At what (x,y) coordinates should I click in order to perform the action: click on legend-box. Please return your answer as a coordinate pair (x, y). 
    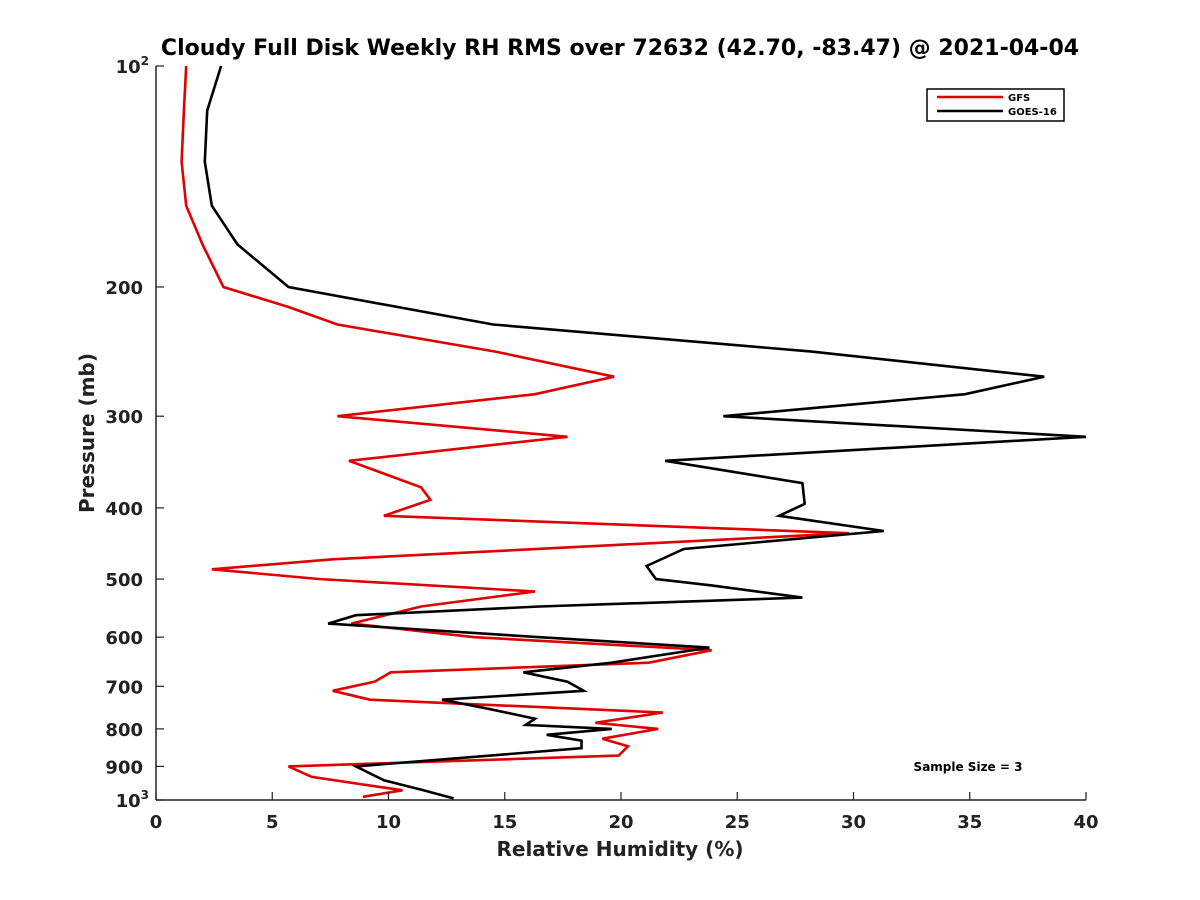
    Looking at the image, I should click on (995, 105).